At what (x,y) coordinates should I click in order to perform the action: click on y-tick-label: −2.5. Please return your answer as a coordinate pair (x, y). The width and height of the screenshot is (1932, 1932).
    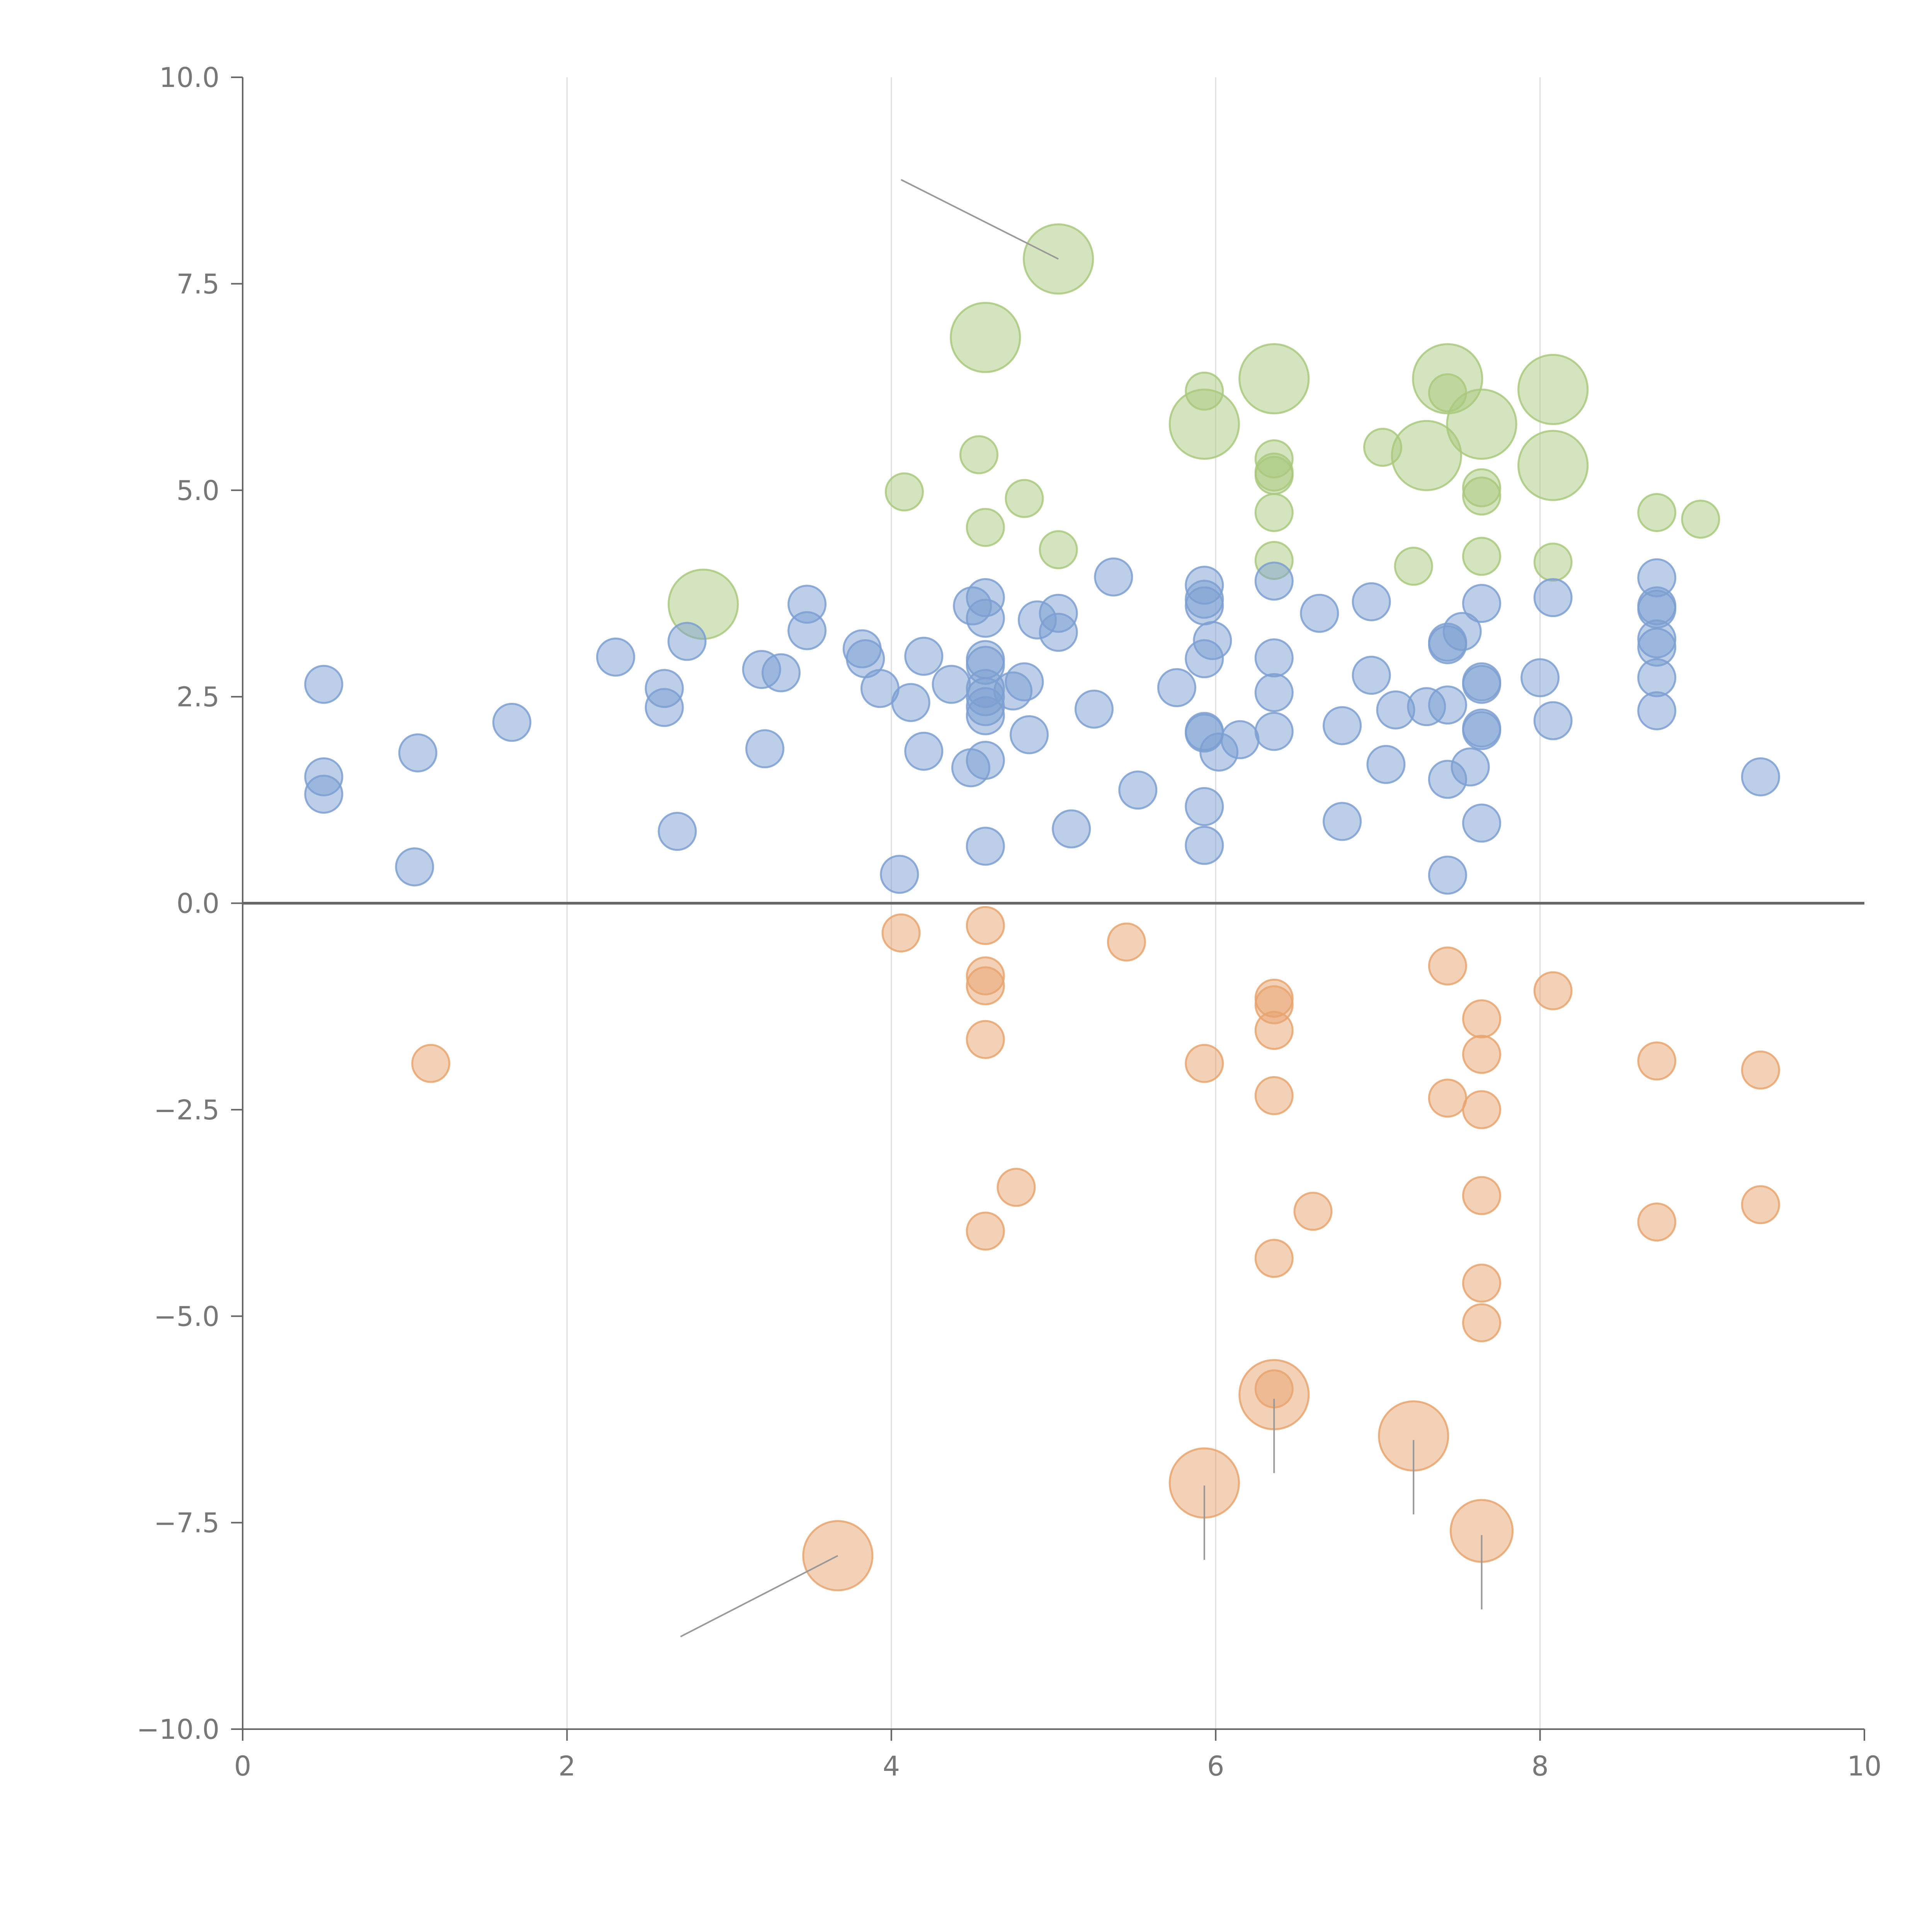
    Looking at the image, I should click on (186, 1110).